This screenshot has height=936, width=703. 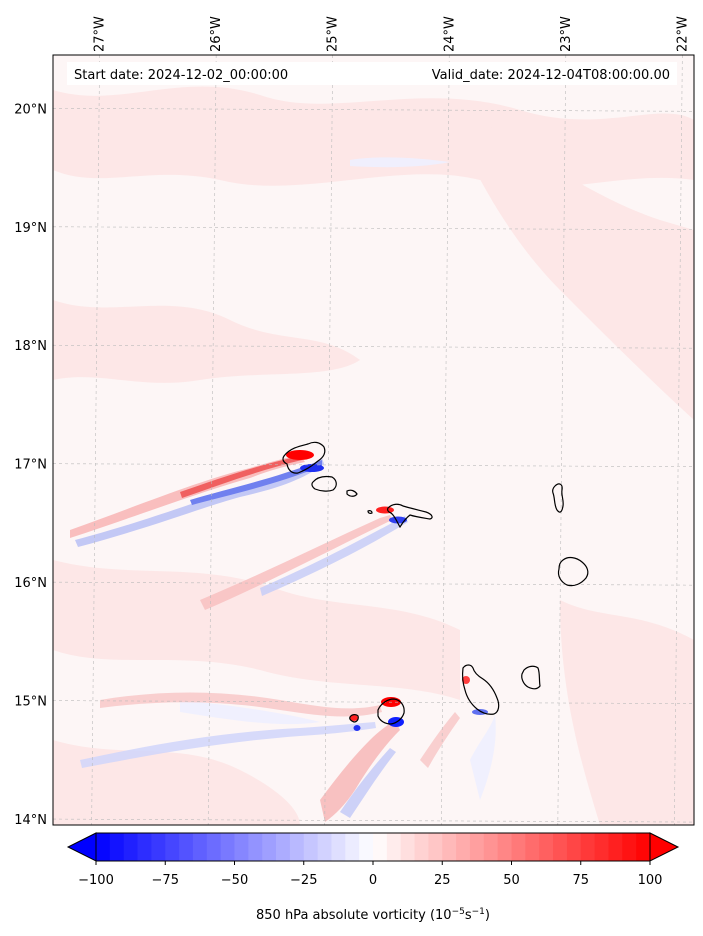 I want to click on coast-branco, so click(x=370, y=512).